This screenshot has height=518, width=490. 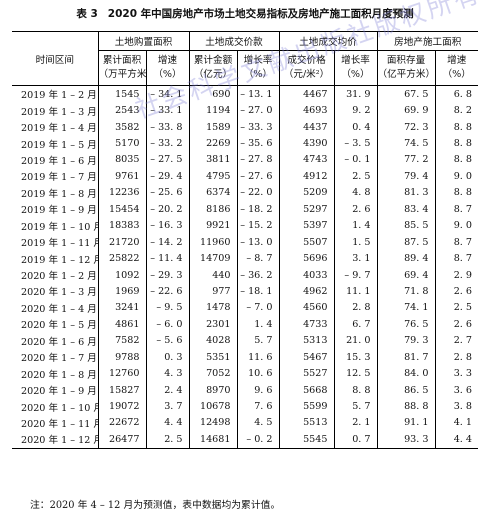 I want to click on value-cell: 19072, so click(x=121, y=406).